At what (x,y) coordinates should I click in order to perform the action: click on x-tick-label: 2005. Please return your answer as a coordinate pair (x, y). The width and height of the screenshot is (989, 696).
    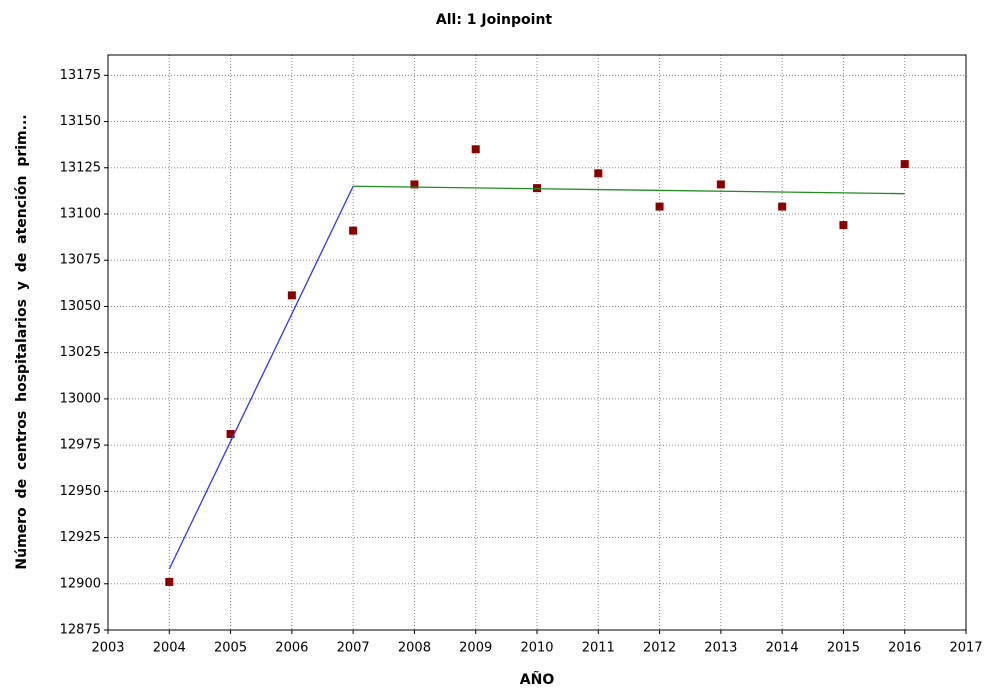
    Looking at the image, I should click on (230, 648).